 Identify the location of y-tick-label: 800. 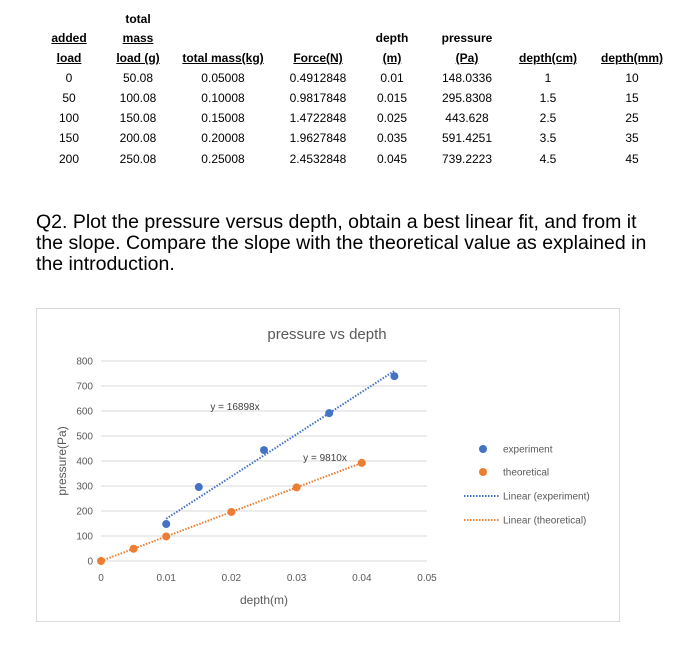
(84, 362).